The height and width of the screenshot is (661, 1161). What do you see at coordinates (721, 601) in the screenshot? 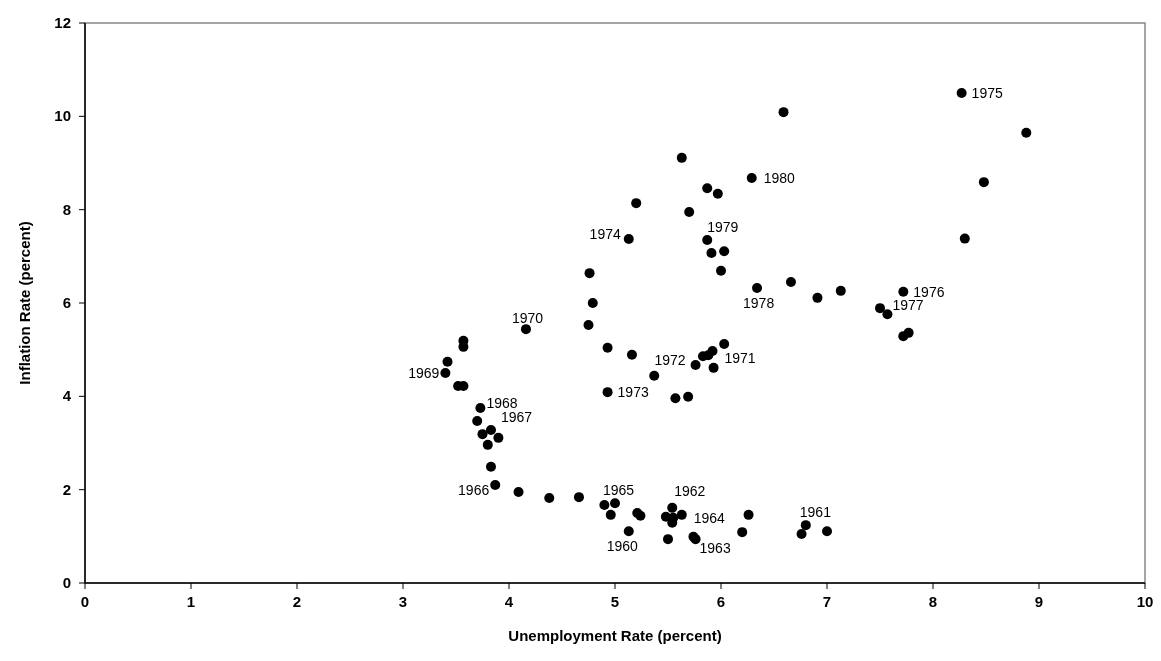
I see `x-tick-label: 6` at bounding box center [721, 601].